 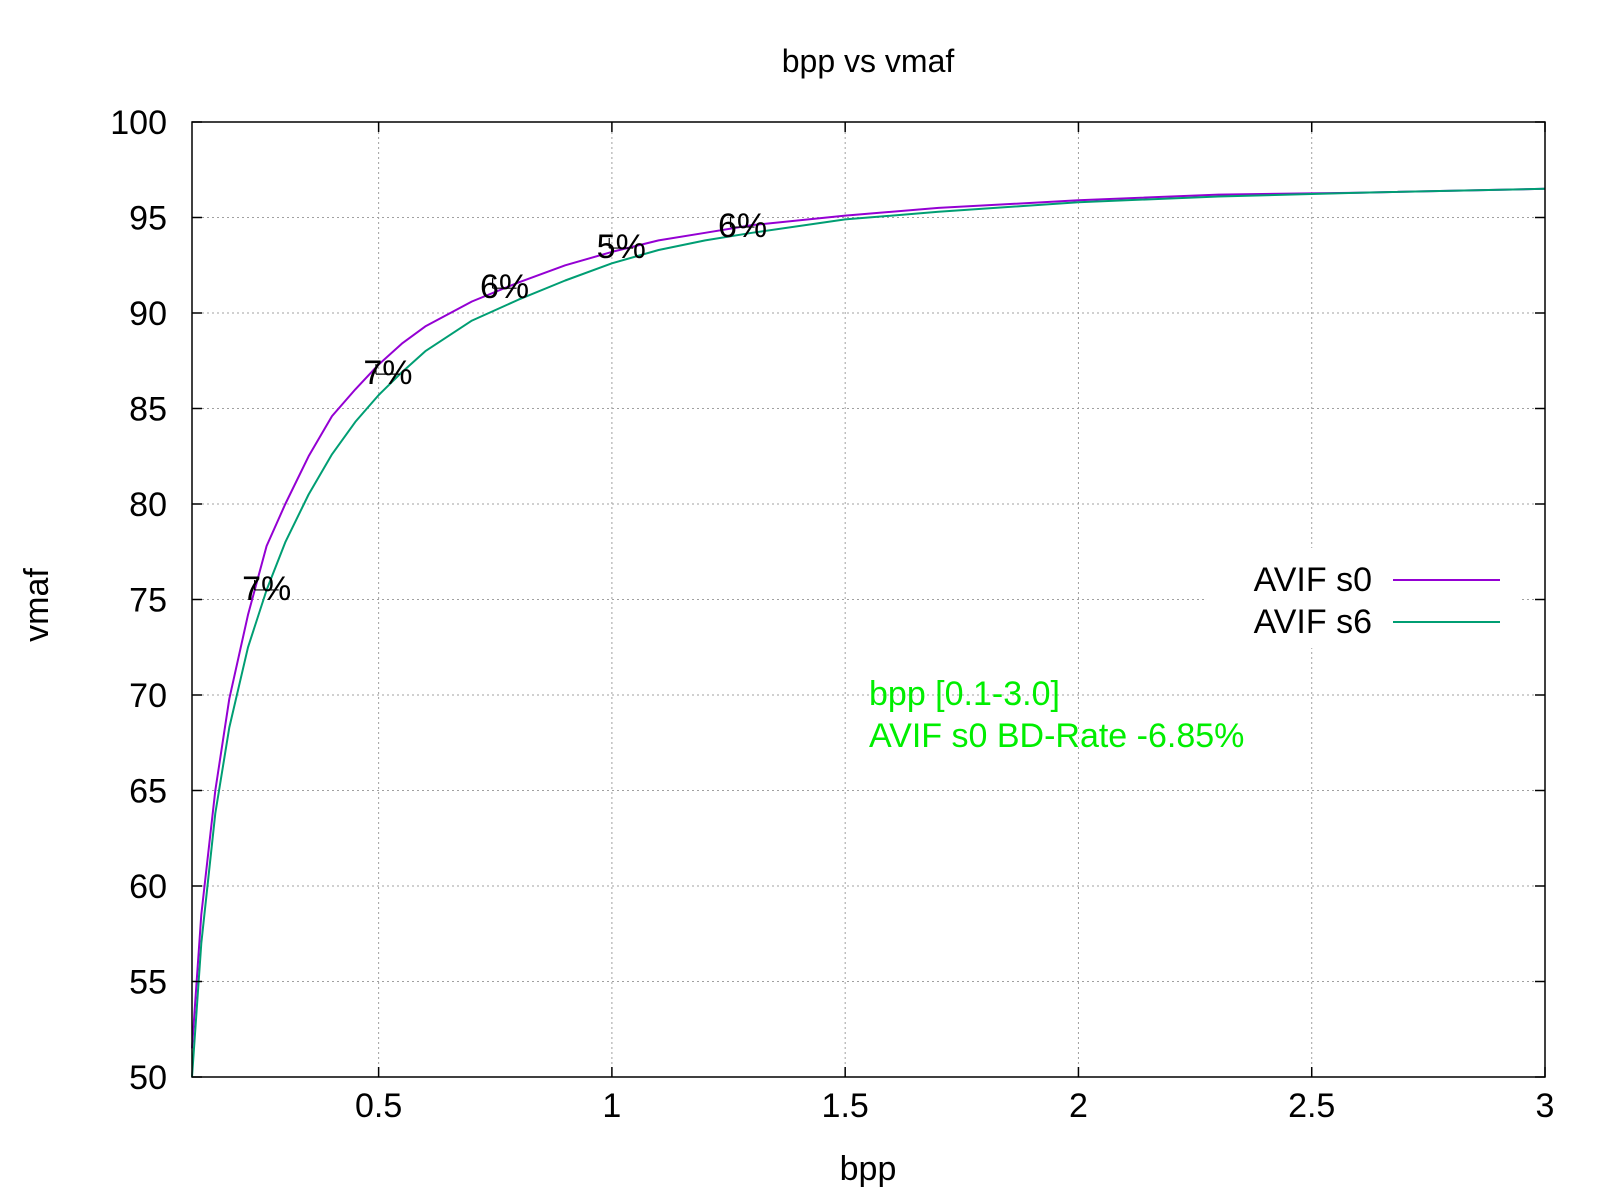 What do you see at coordinates (148, 696) in the screenshot?
I see `y-tick-label: 70` at bounding box center [148, 696].